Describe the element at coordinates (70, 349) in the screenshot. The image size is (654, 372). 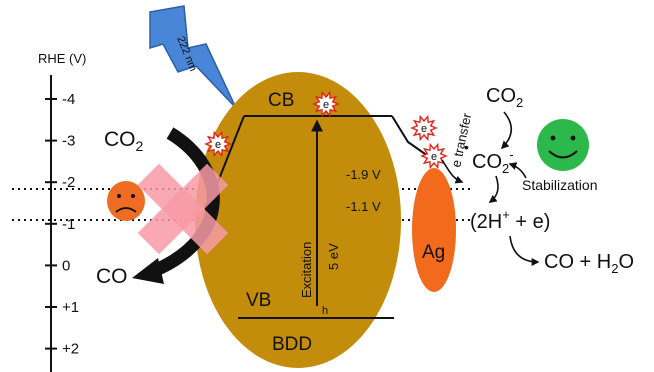
I see `axis-tick-label: +2` at that location.